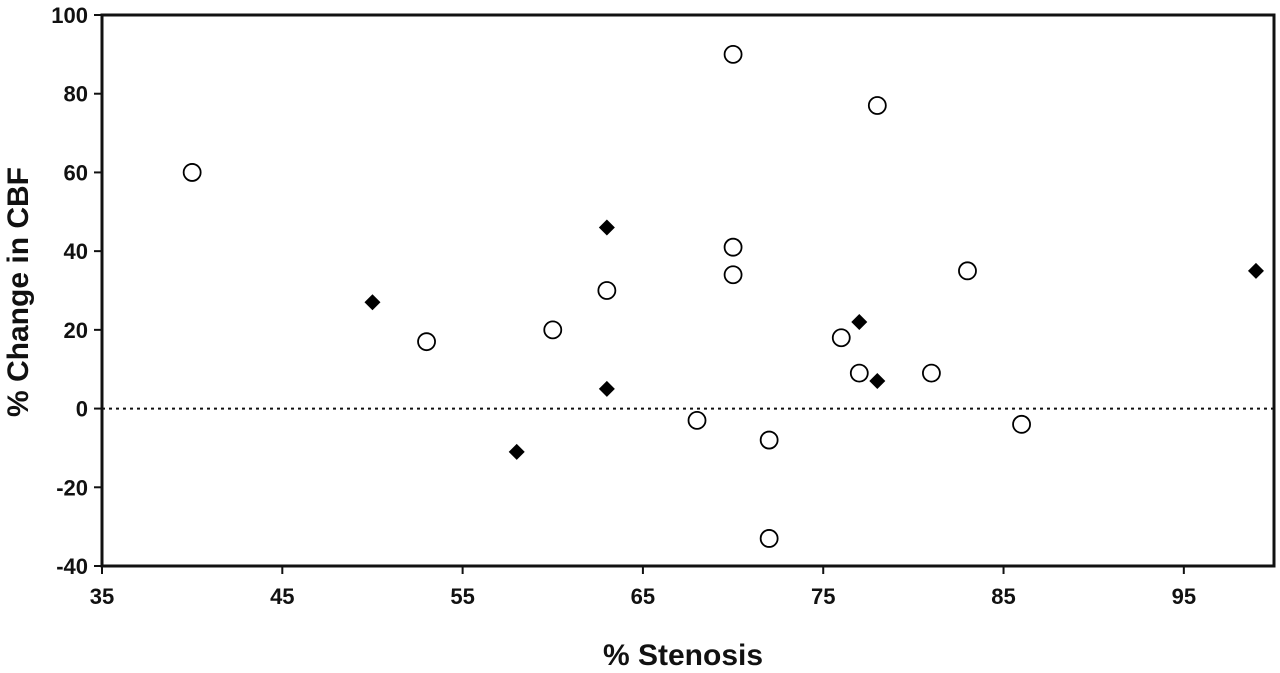 This screenshot has height=673, width=1280. What do you see at coordinates (76, 291) in the screenshot?
I see `y-axis: 100 80 60 40 20 0 -20 -40` at bounding box center [76, 291].